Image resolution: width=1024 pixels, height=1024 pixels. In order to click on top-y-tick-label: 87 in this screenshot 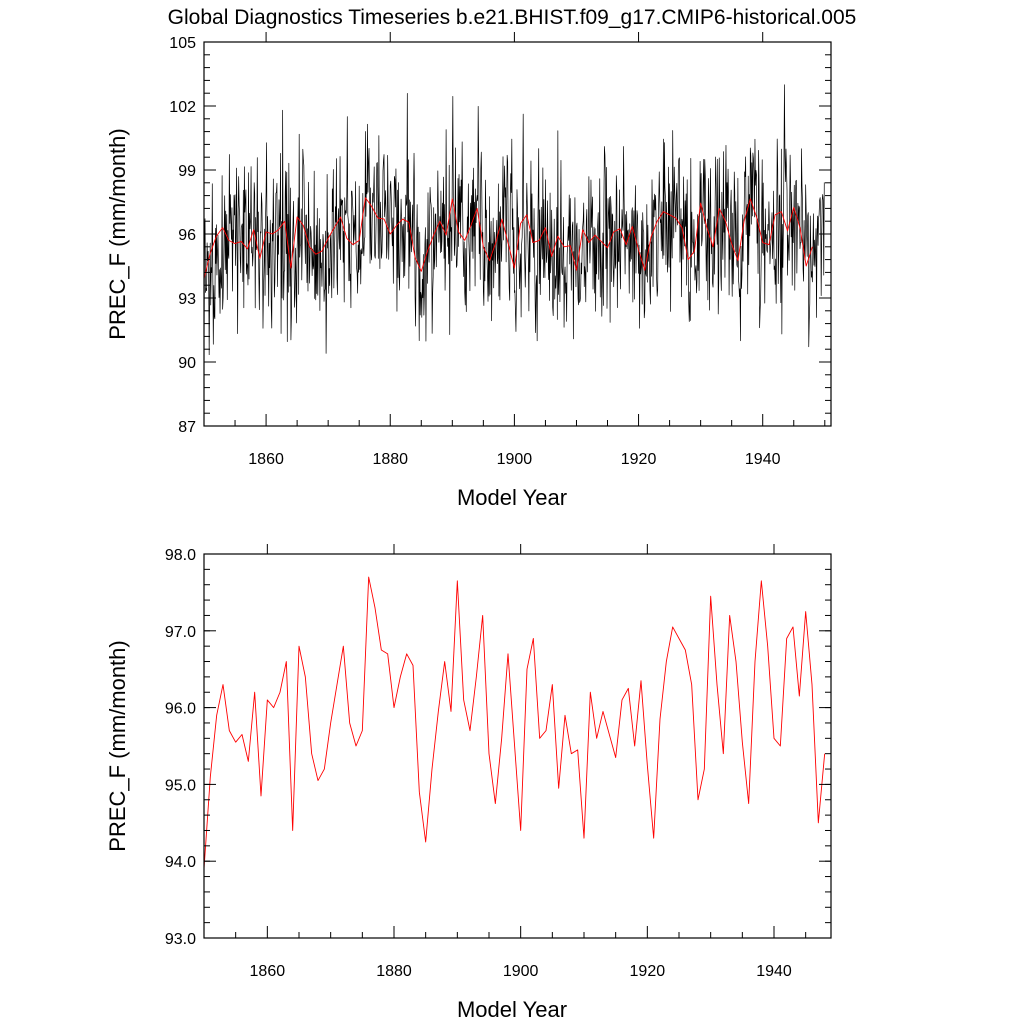, I will do `click(187, 427)`.